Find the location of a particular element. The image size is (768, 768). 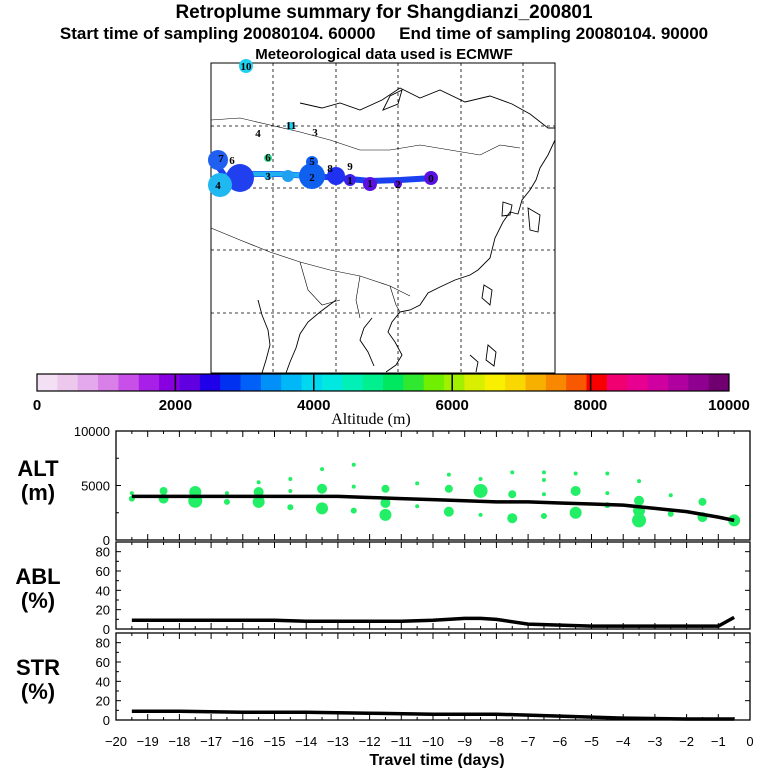

panel-frame is located at coordinates (433, 676).